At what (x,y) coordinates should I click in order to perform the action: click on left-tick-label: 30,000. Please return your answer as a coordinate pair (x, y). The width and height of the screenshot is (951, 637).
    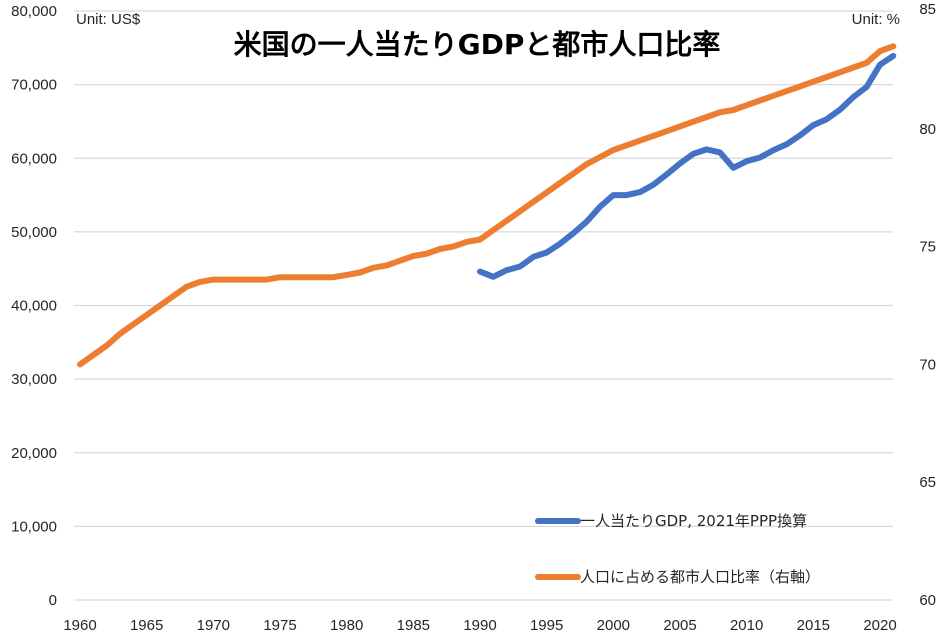
    Looking at the image, I should click on (34, 379).